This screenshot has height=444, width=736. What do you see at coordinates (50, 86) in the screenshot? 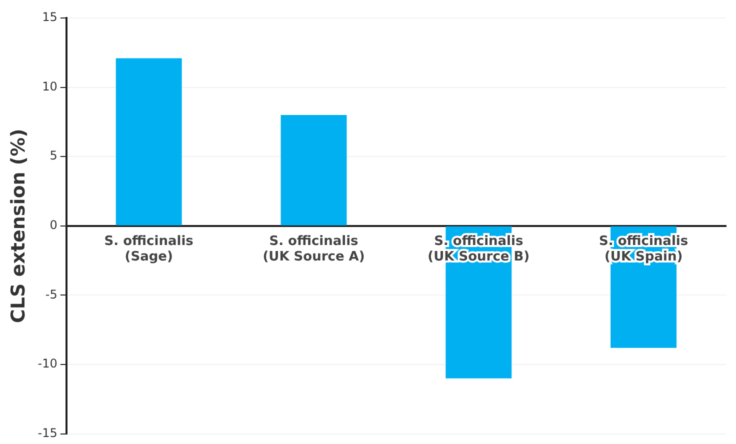
I see `y-tick-label: 10` at bounding box center [50, 86].